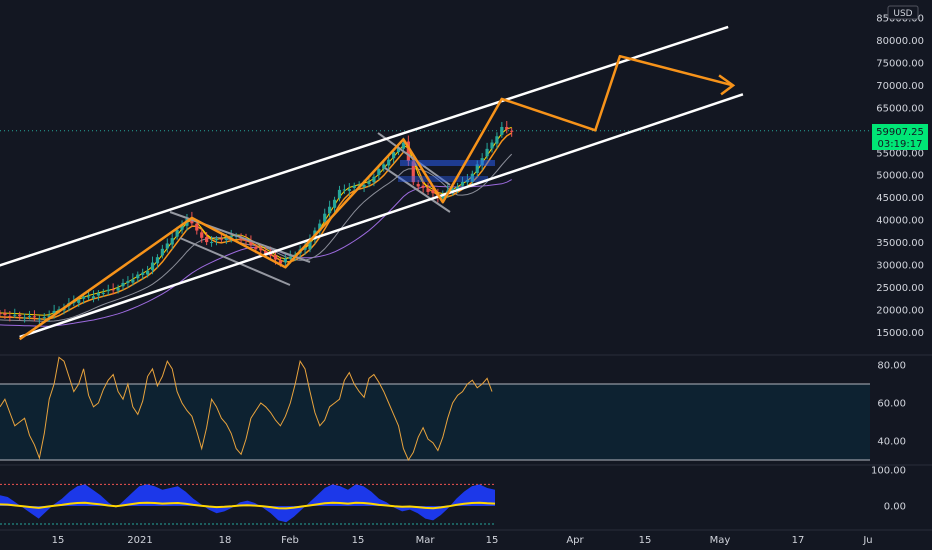 Image resolution: width=932 pixels, height=550 pixels. What do you see at coordinates (867, 540) in the screenshot?
I see `time-tick-label: Ju` at bounding box center [867, 540].